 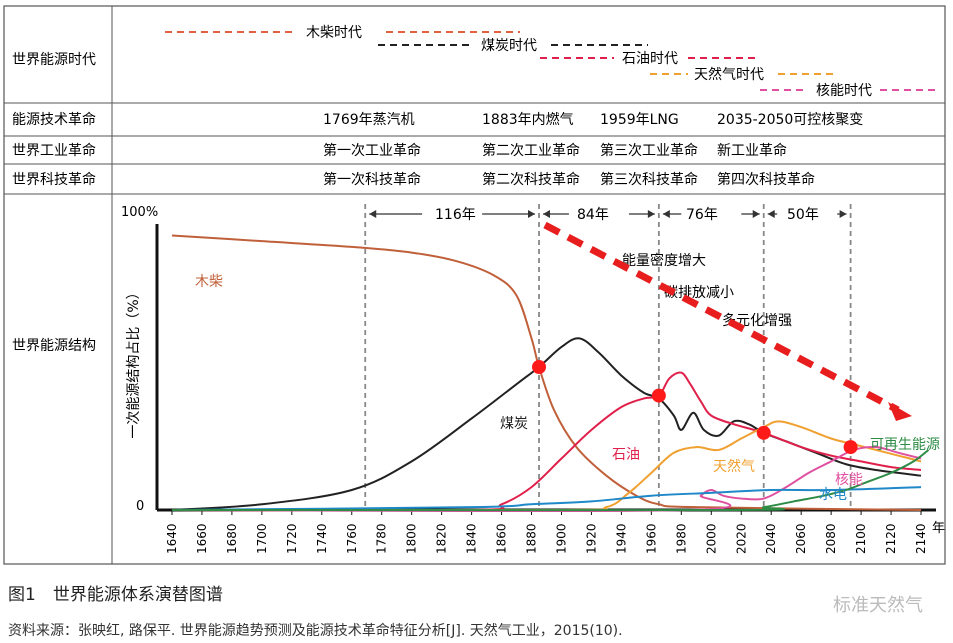 What do you see at coordinates (561, 538) in the screenshot?
I see `x-tick-label: 1900` at bounding box center [561, 538].